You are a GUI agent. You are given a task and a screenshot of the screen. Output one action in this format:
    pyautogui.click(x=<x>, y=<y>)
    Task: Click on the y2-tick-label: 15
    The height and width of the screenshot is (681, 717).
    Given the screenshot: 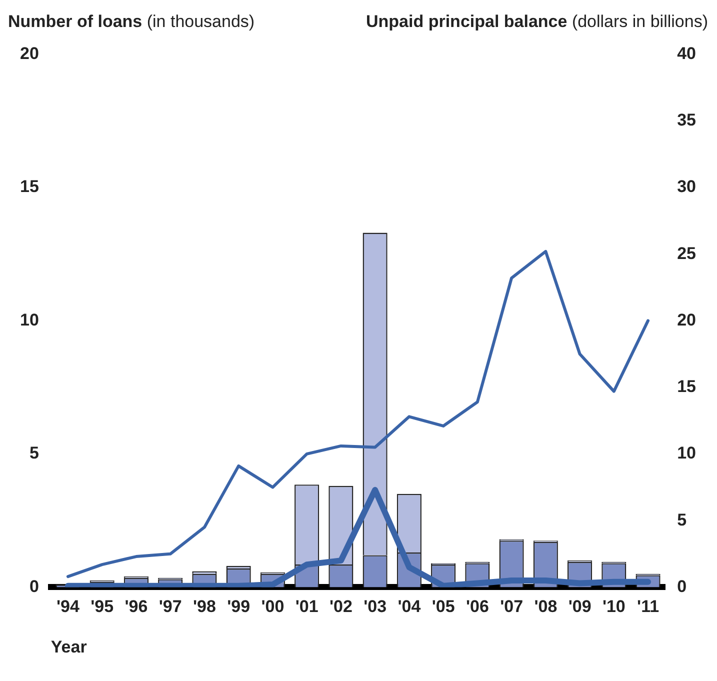 What is the action you would take?
    pyautogui.click(x=686, y=386)
    